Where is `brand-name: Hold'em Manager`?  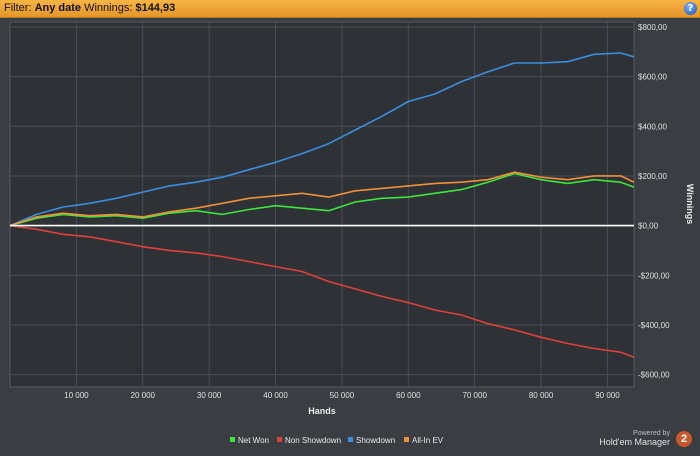
brand-name: Hold'em Manager is located at coordinates (634, 442).